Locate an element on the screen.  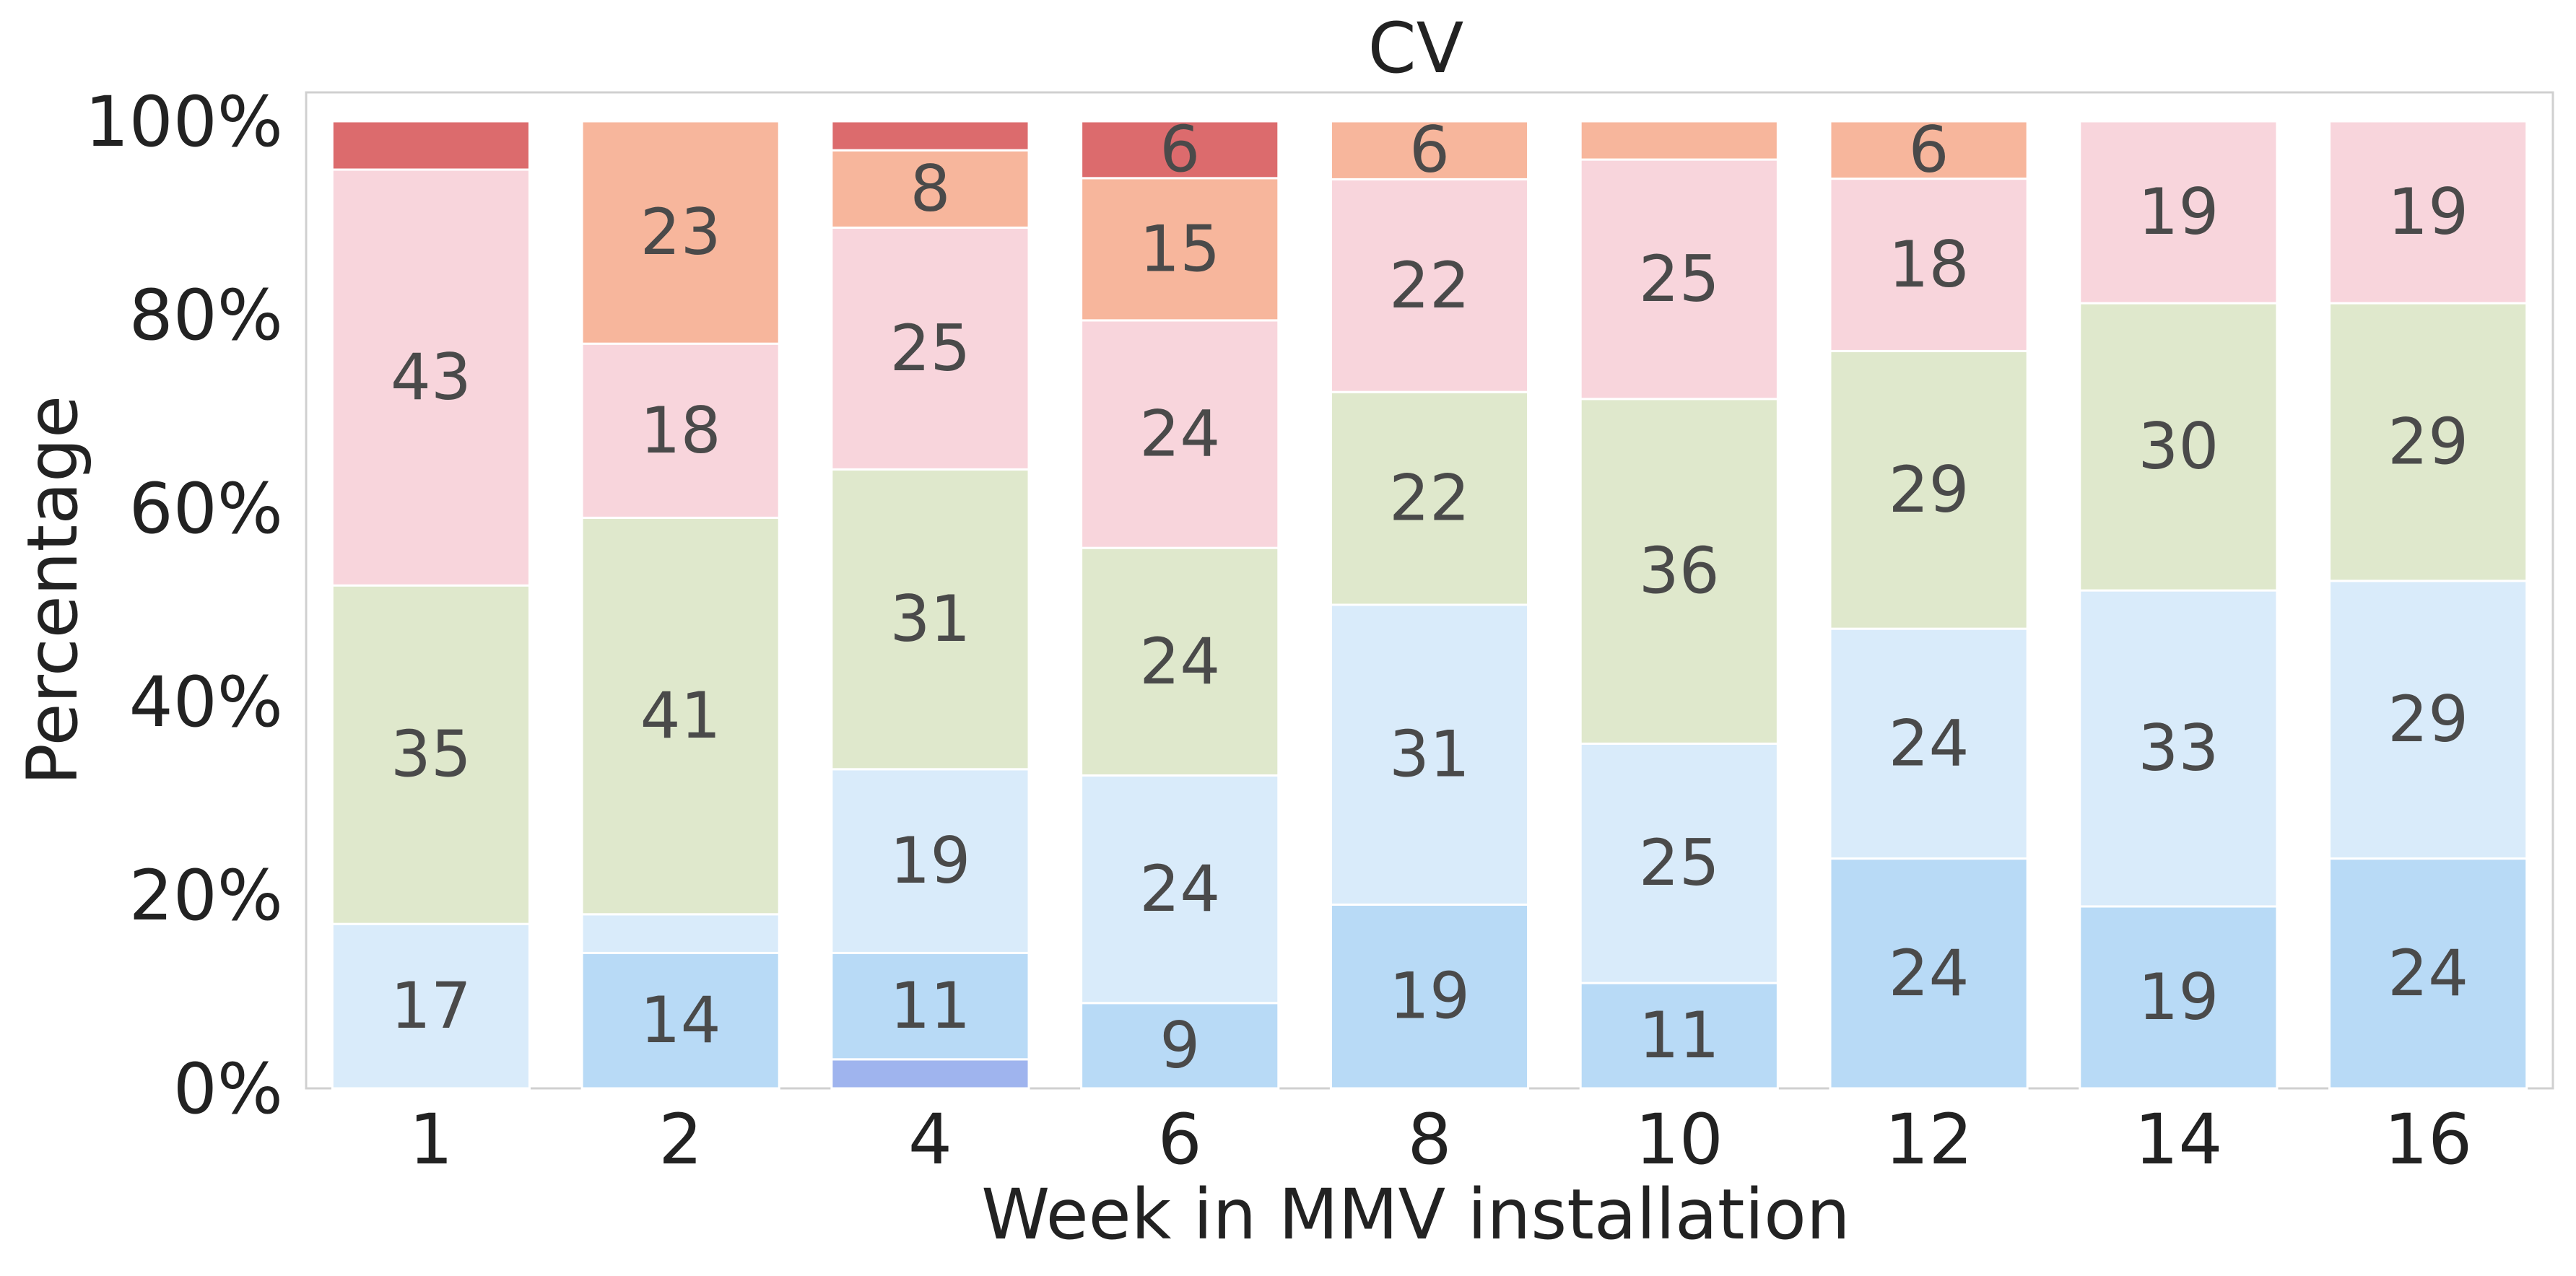
data-label: 15 is located at coordinates (1179, 248).